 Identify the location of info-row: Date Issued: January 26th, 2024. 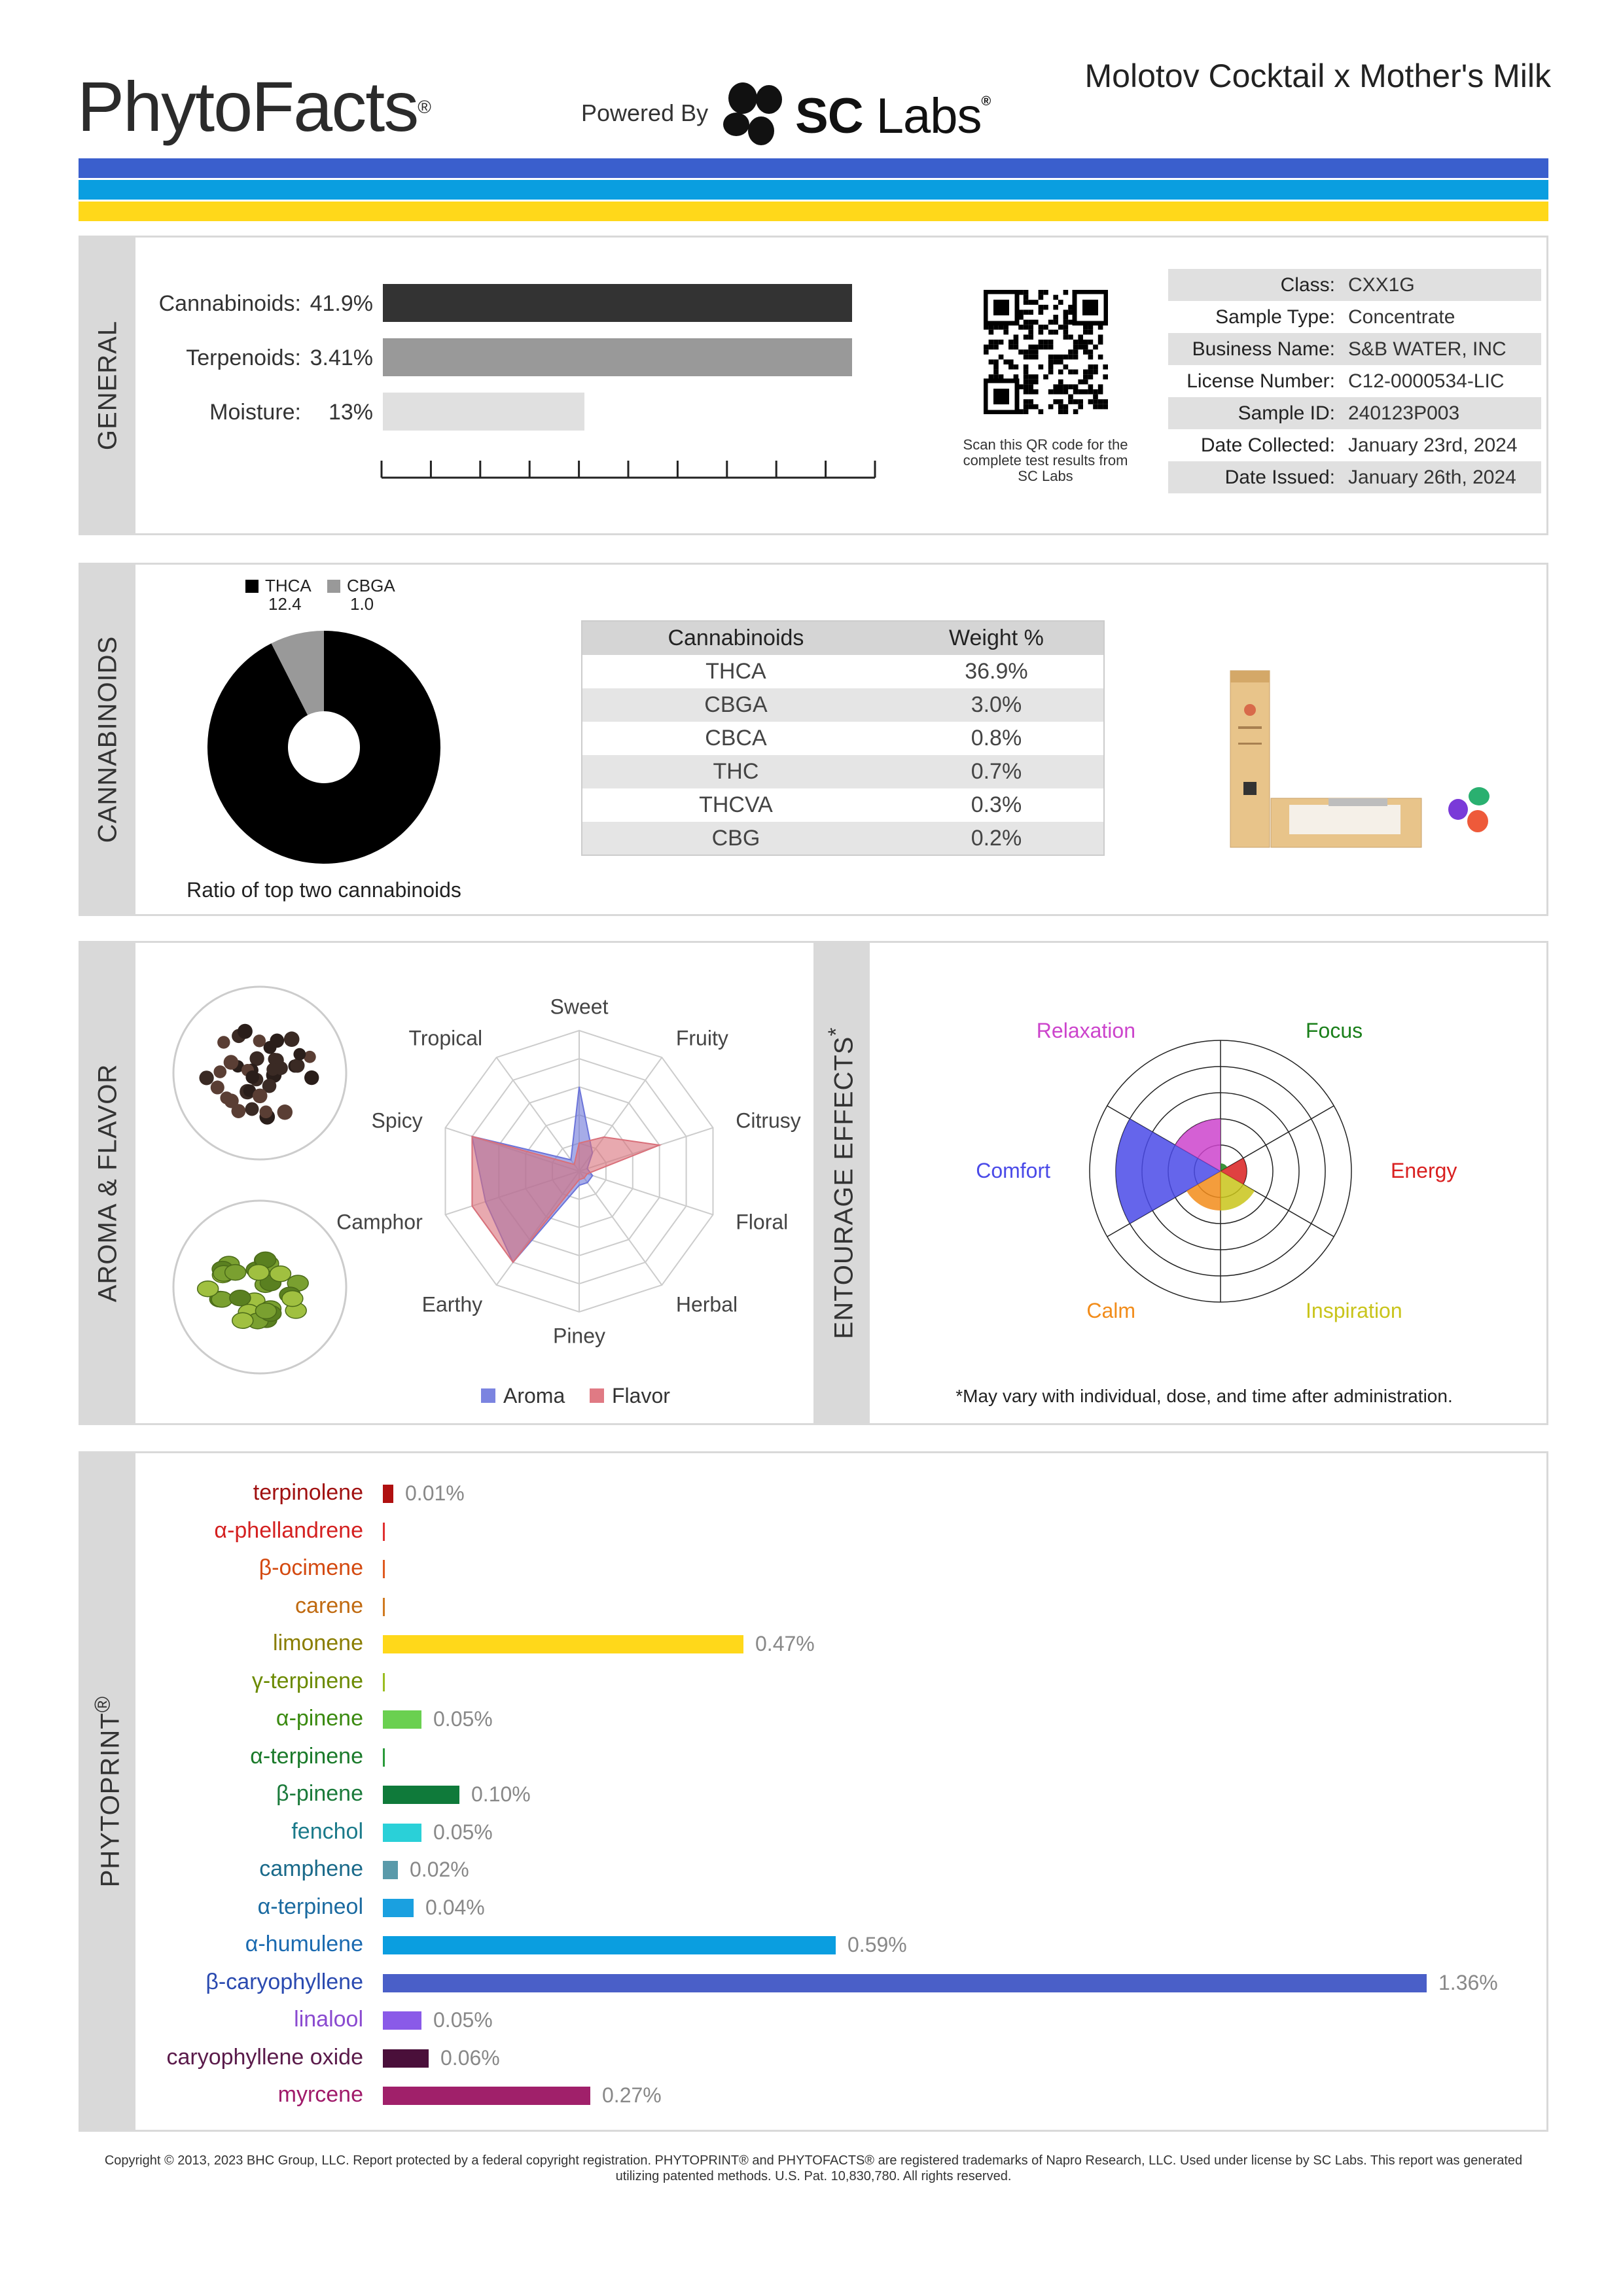
(1354, 477).